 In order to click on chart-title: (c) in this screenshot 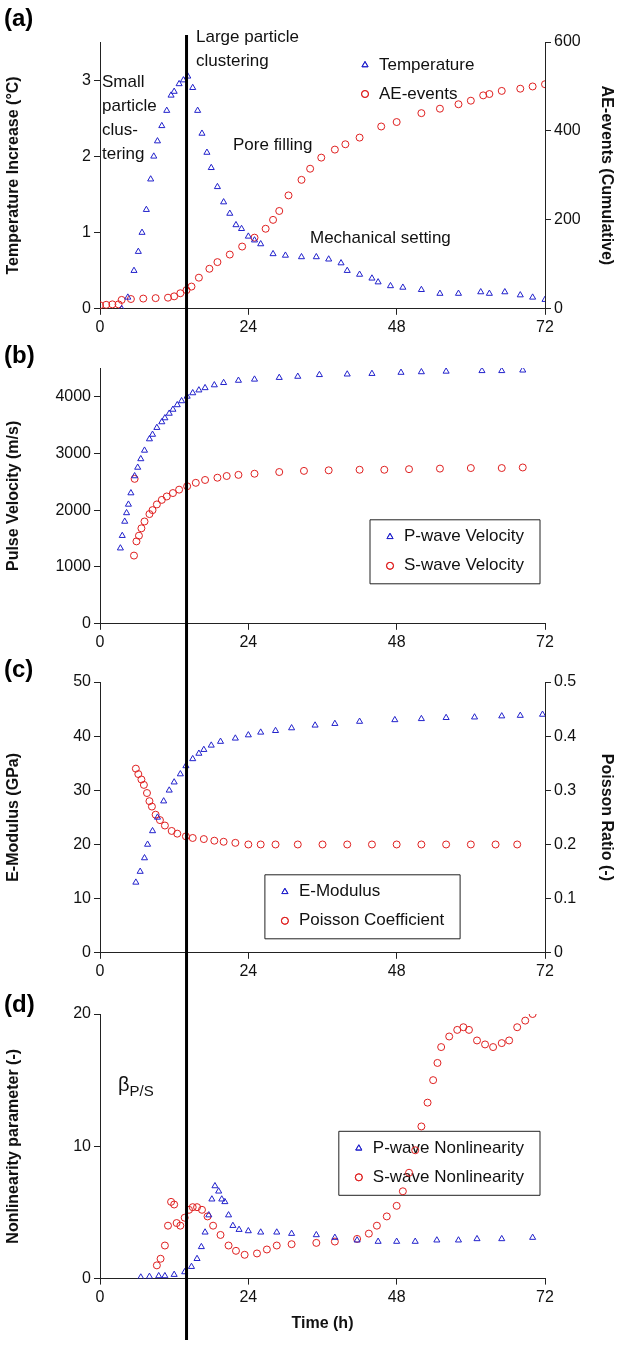, I will do `click(19, 668)`.